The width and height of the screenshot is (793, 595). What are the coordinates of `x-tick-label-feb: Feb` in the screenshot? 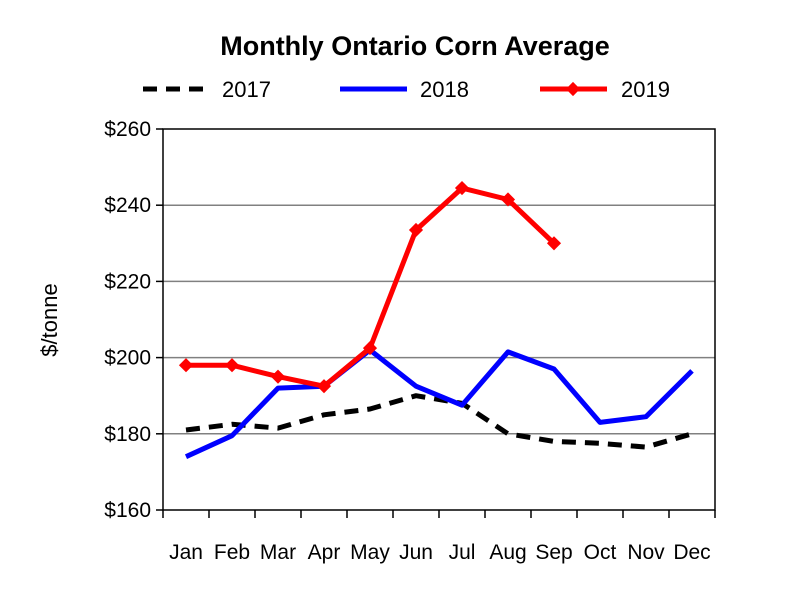 It's located at (232, 552).